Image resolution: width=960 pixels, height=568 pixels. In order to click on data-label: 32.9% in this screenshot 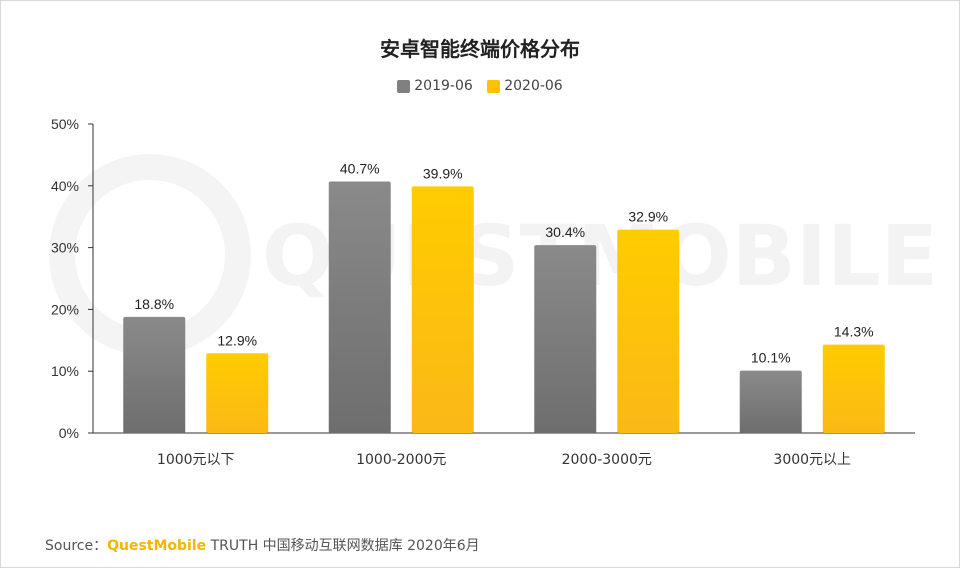, I will do `click(648, 217)`.